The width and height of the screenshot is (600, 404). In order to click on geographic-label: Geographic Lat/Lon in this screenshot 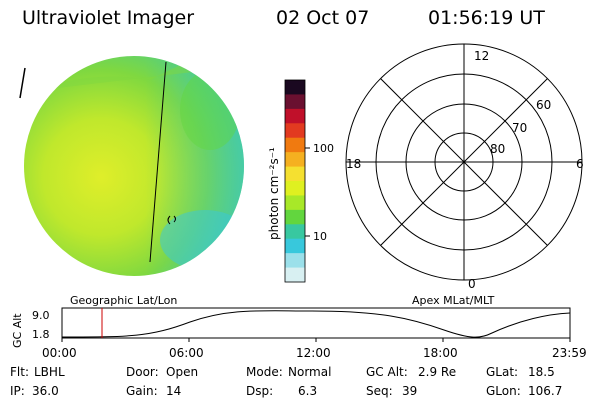, I will do `click(123, 300)`.